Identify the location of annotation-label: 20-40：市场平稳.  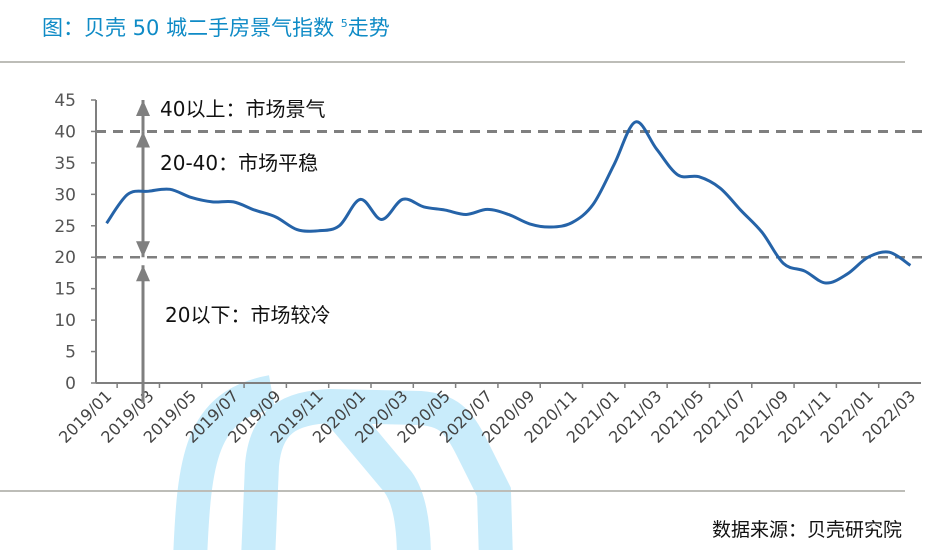
(239, 163).